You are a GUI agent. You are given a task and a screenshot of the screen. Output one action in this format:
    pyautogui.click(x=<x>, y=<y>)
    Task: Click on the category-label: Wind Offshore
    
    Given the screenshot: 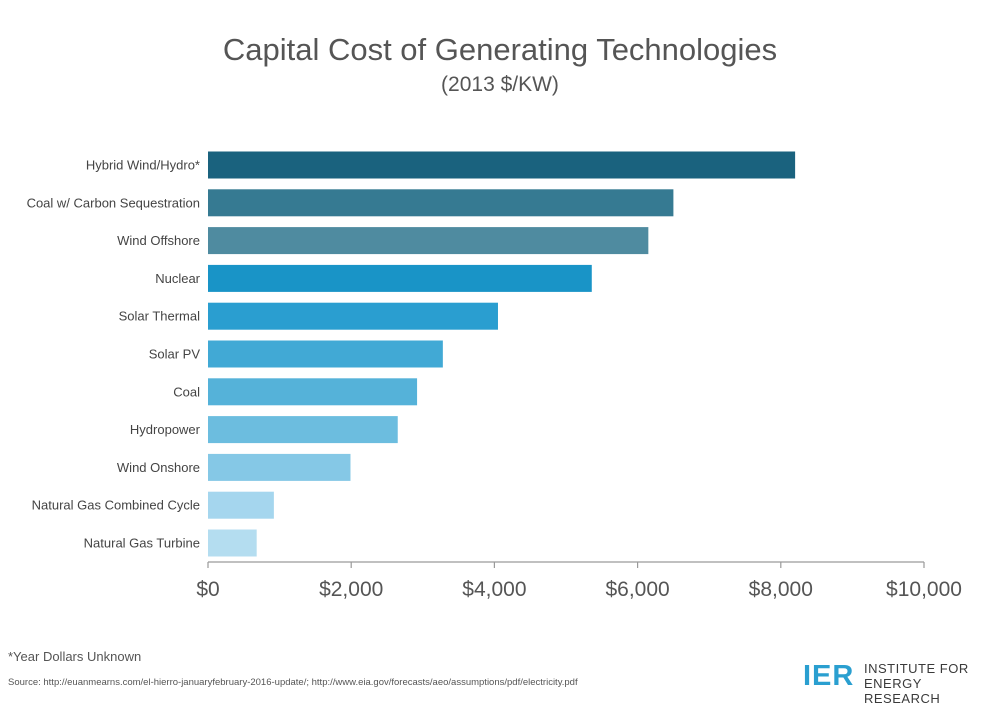 What is the action you would take?
    pyautogui.click(x=158, y=240)
    